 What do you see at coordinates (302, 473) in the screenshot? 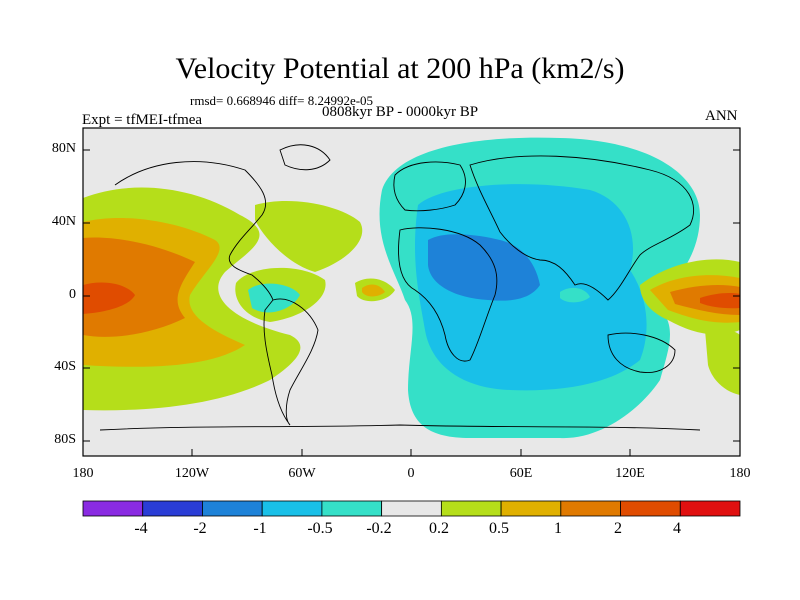
I see `lon-label-60w: 60W` at bounding box center [302, 473].